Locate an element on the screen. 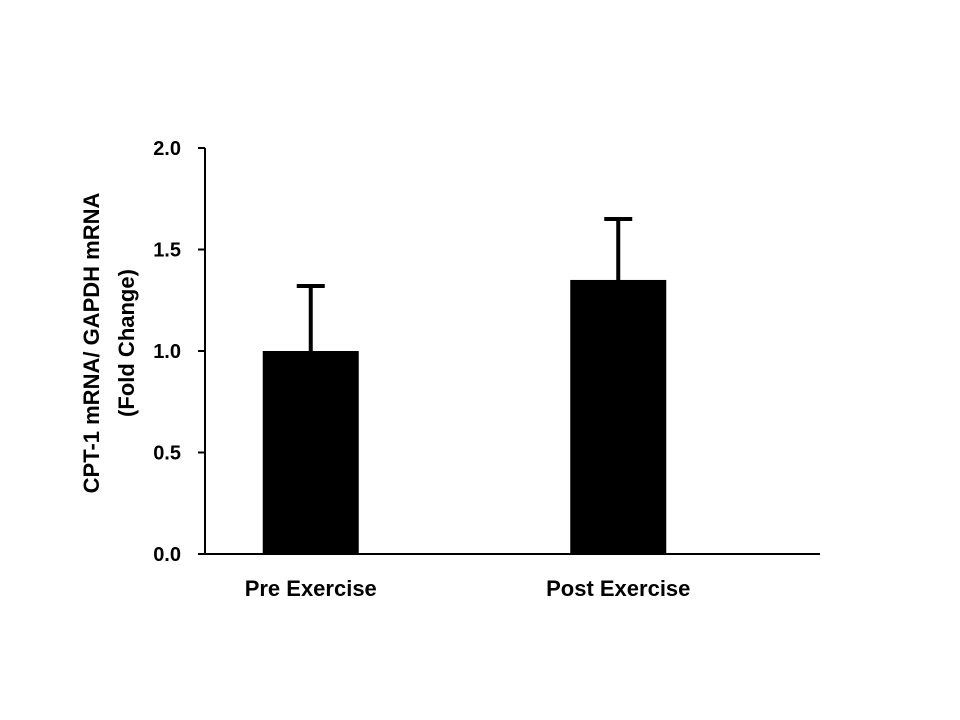  y-tick-label: 2.0 is located at coordinates (167, 149).